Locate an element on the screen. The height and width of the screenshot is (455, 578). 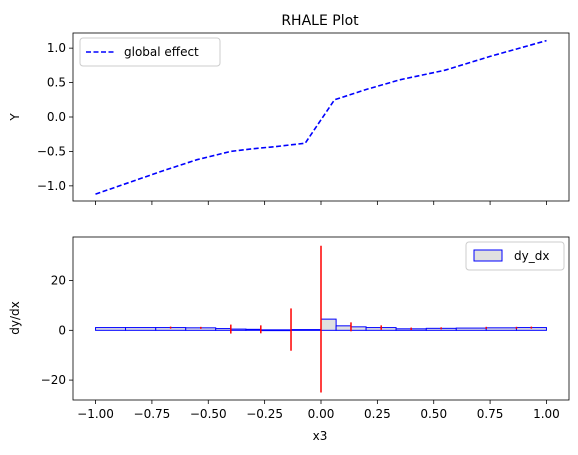
bottom-x-tick-label: −0.25 is located at coordinates (264, 414).